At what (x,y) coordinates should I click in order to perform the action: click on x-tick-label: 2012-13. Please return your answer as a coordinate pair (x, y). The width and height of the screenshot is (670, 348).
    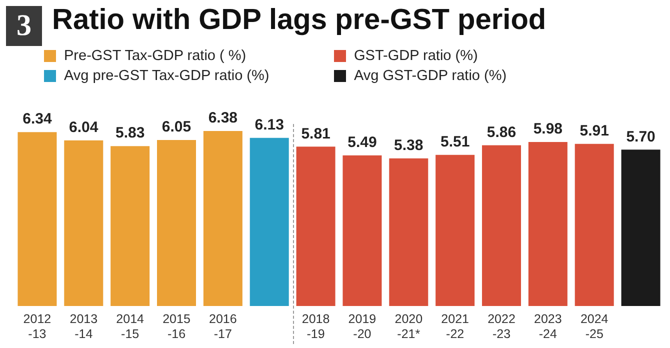
    Looking at the image, I should click on (37, 326).